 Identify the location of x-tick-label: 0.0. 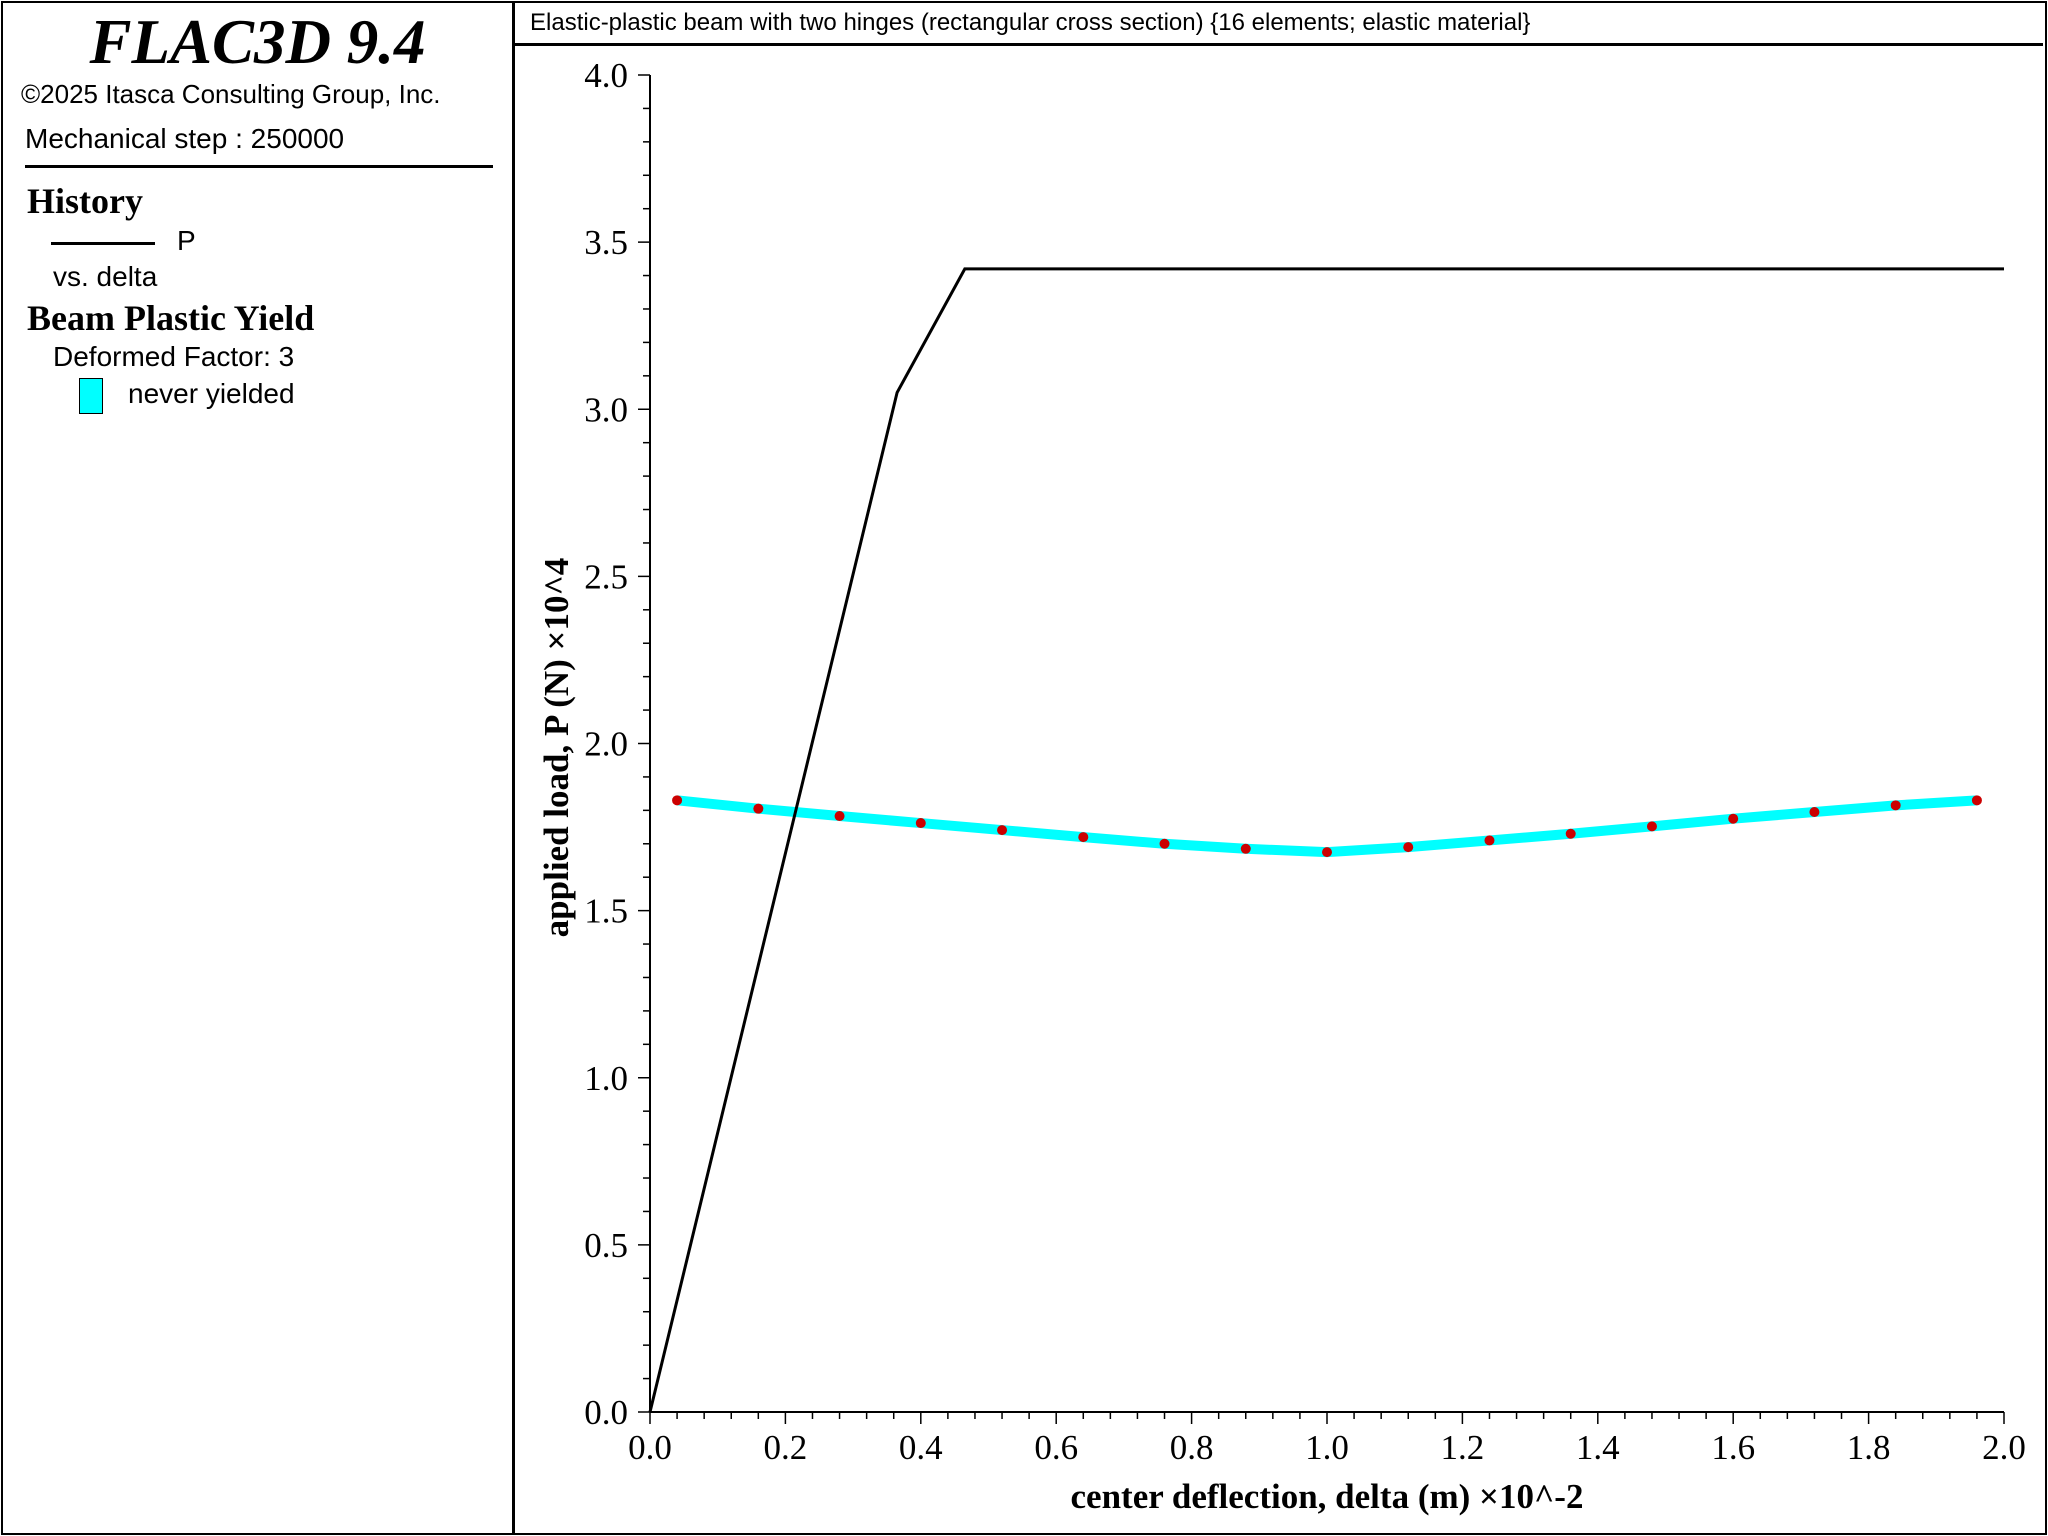
(650, 1447).